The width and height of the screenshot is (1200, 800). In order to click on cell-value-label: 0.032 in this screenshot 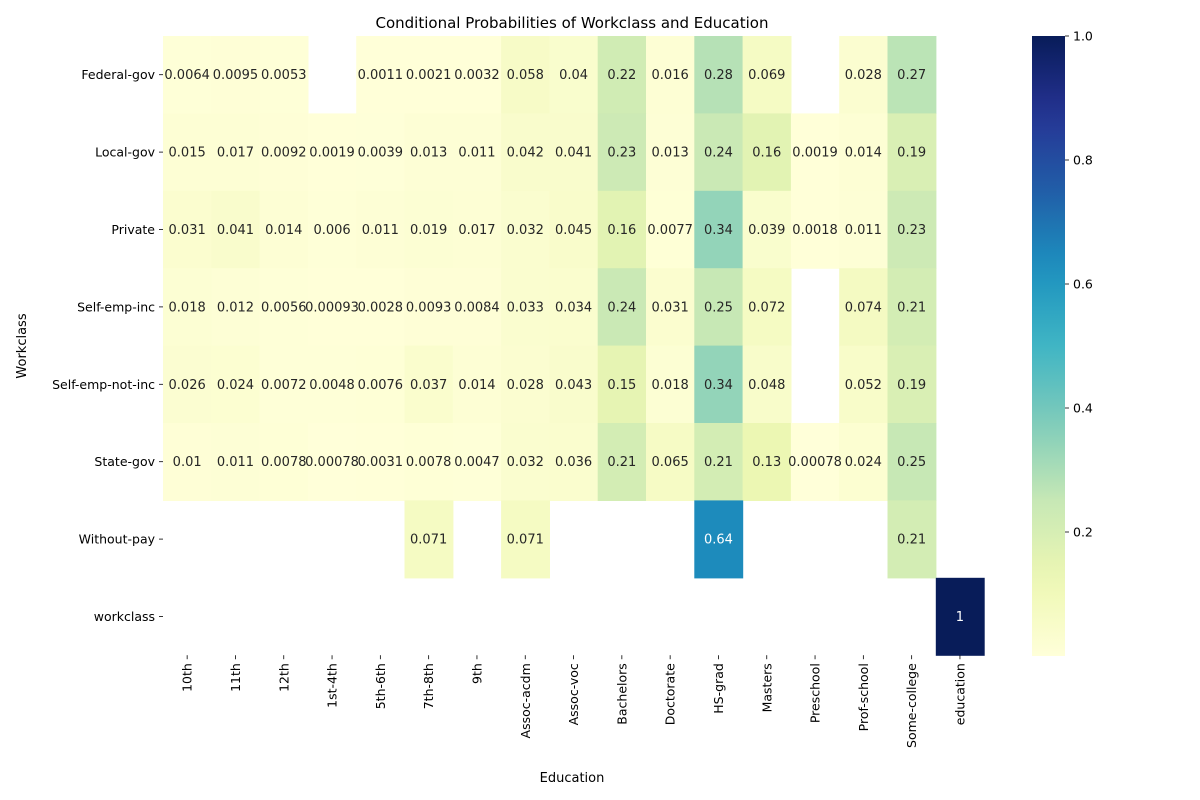, I will do `click(525, 230)`.